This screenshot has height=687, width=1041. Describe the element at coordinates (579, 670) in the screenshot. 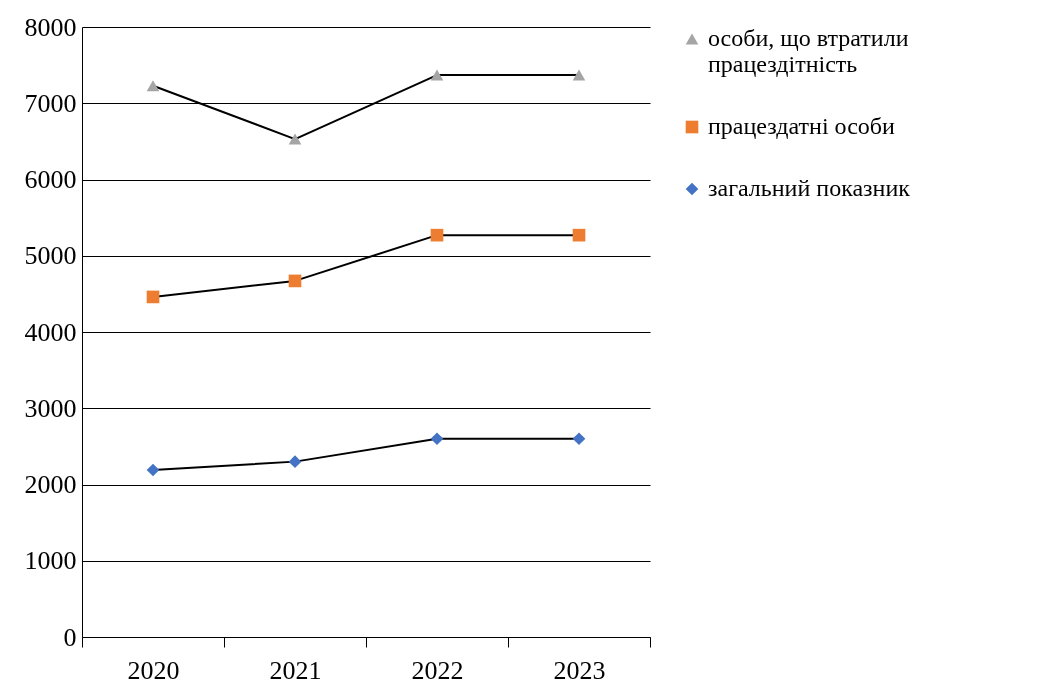

I see `x-tick-label: 2023` at that location.